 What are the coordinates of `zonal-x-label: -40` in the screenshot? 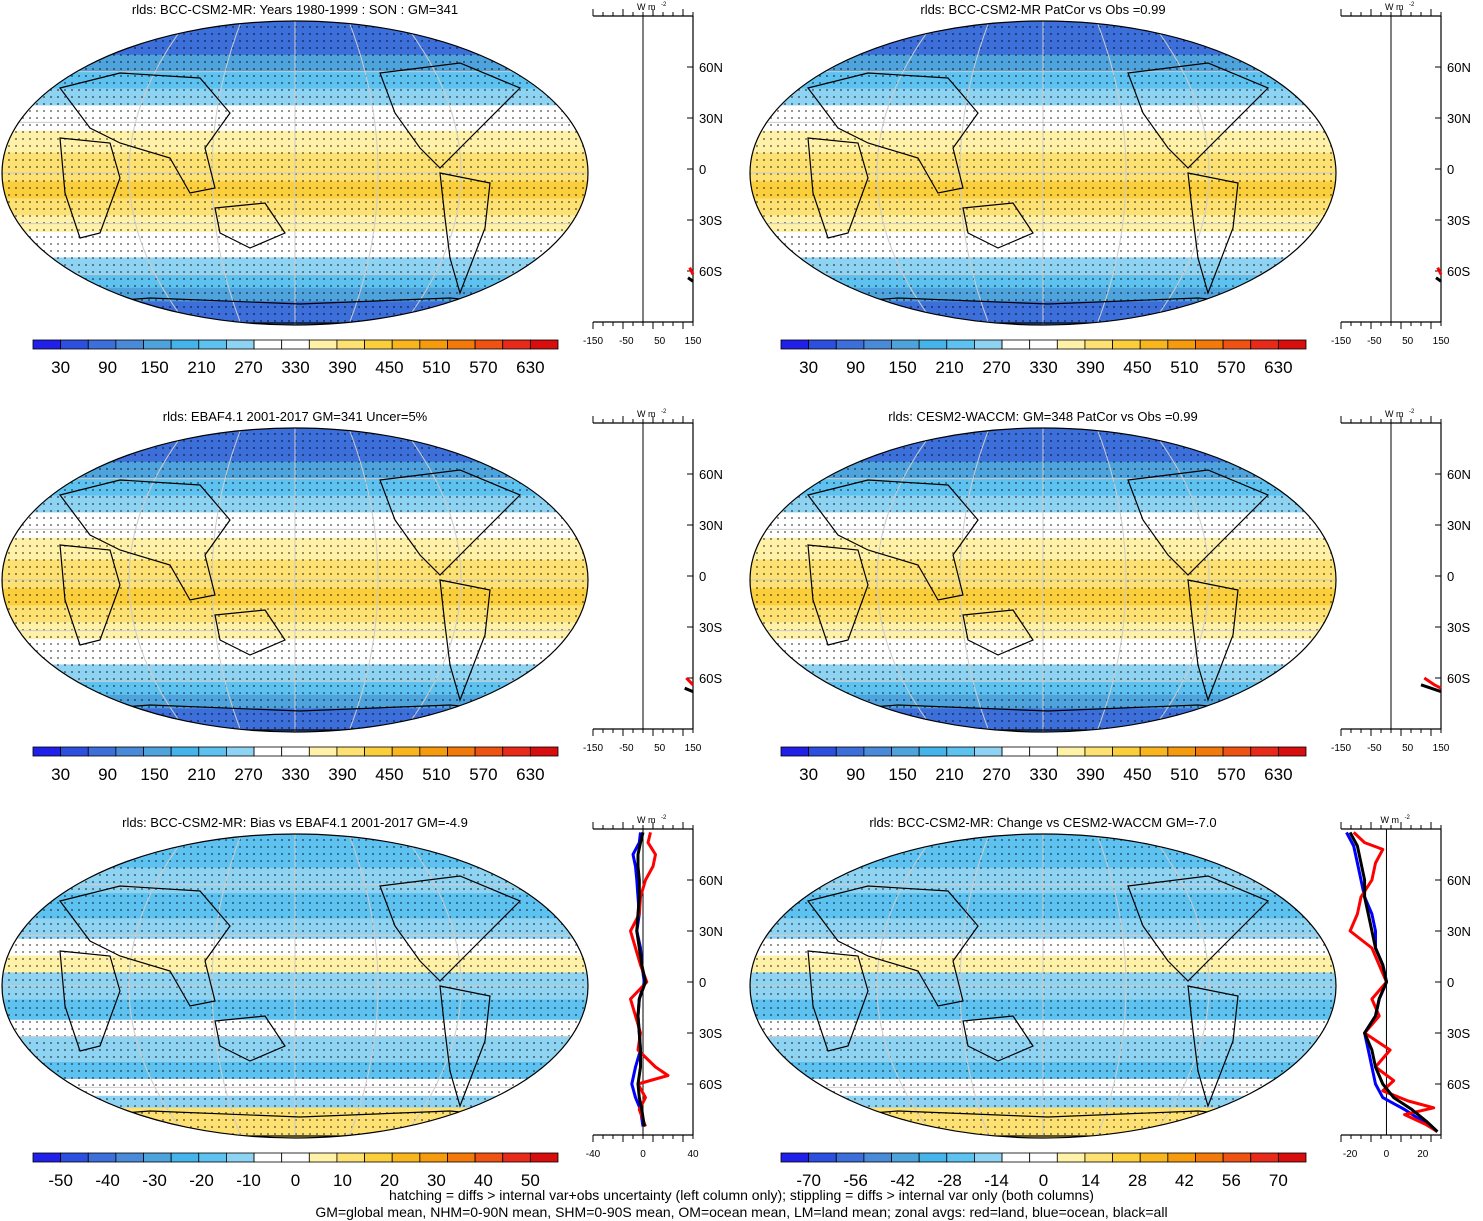 It's located at (593, 1154).